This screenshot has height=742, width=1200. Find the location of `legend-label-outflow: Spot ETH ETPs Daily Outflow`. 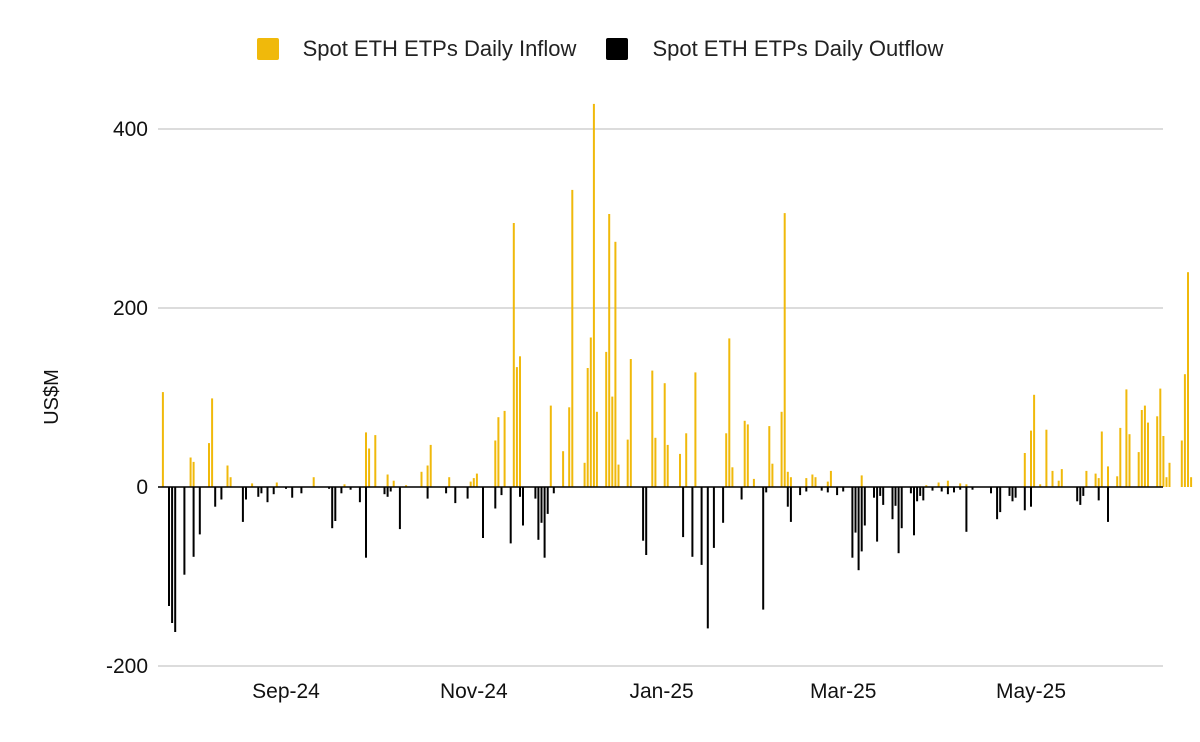

legend-label-outflow: Spot ETH ETPs Daily Outflow is located at coordinates (798, 48).